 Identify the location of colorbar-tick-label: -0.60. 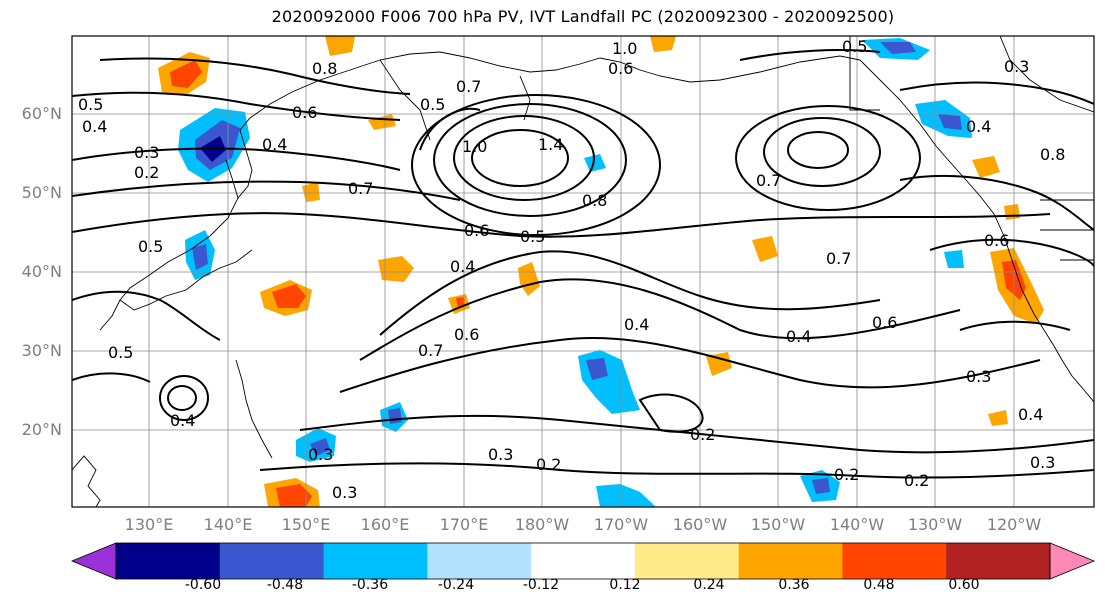
(203, 585).